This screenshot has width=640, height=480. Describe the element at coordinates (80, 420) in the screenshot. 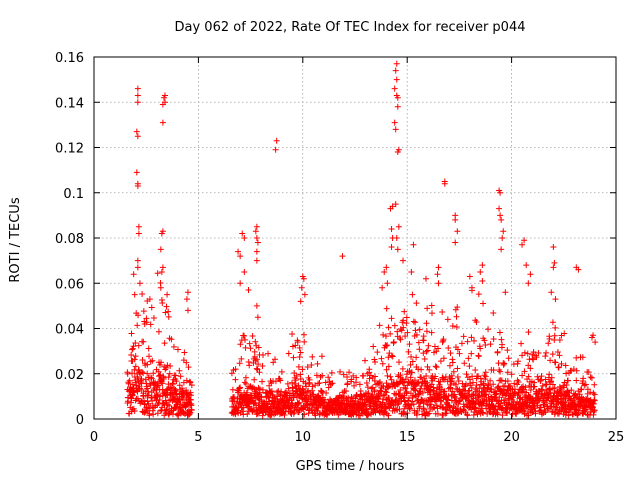

I see `y-tick-label: 0` at that location.